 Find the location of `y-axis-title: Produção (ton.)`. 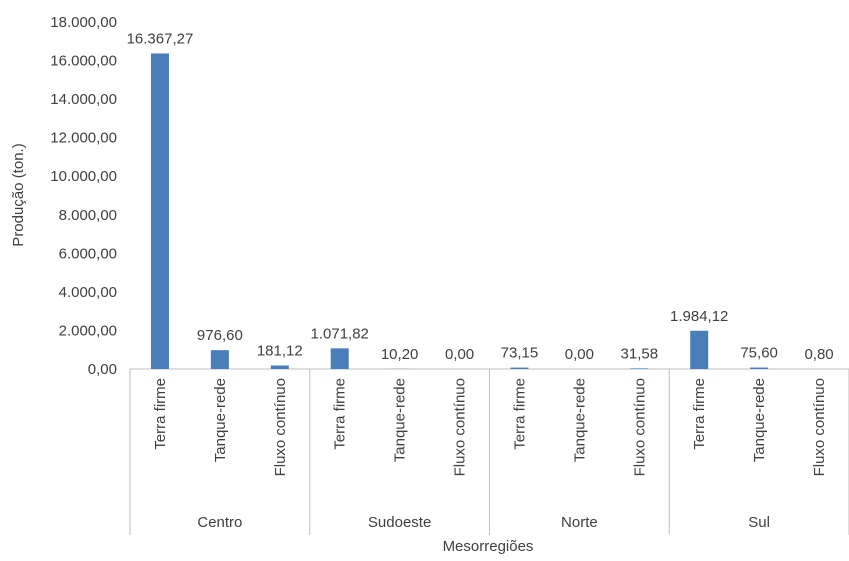

y-axis-title: Produção (ton.) is located at coordinates (18, 194).